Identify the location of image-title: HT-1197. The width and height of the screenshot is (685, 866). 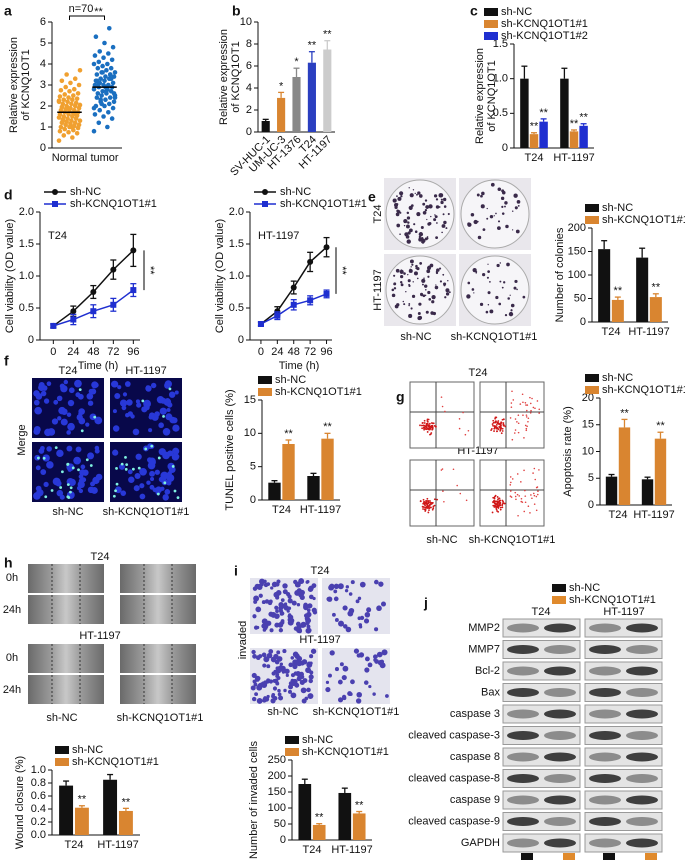
(319, 640).